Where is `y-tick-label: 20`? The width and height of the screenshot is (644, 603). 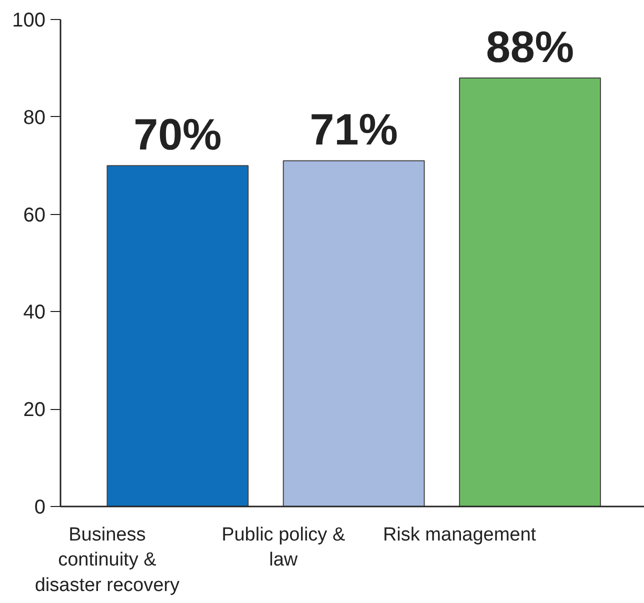
y-tick-label: 20 is located at coordinates (34, 410).